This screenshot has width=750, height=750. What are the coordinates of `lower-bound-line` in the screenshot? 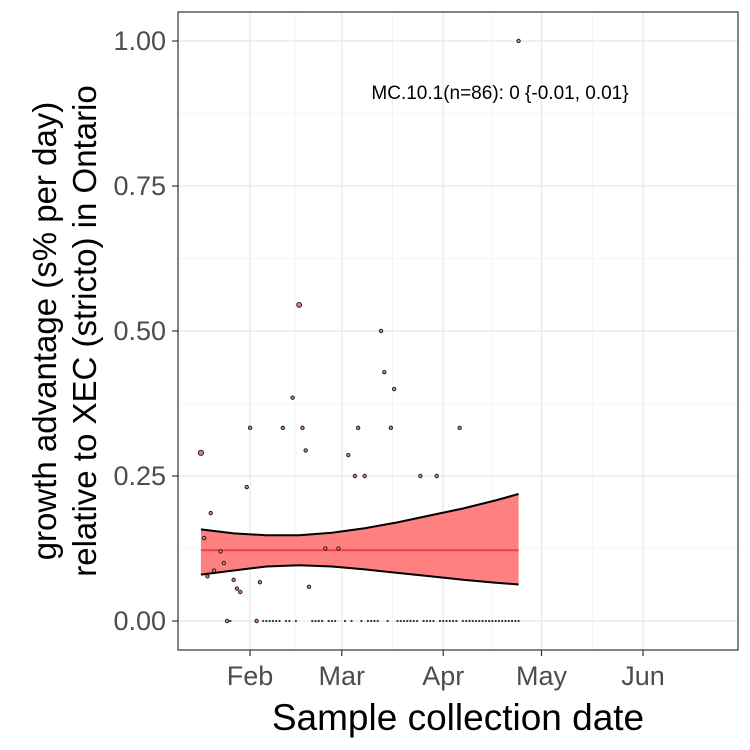 It's located at (359, 575).